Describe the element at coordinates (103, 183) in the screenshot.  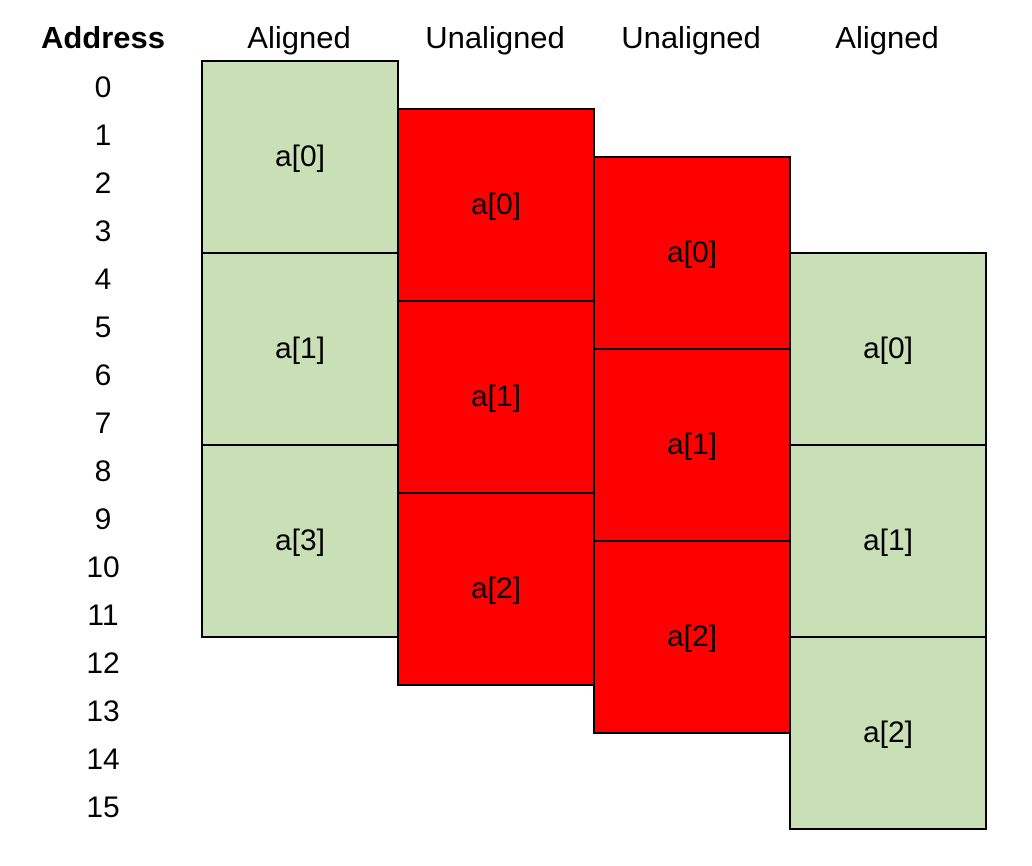
I see `address-label: 2` at that location.